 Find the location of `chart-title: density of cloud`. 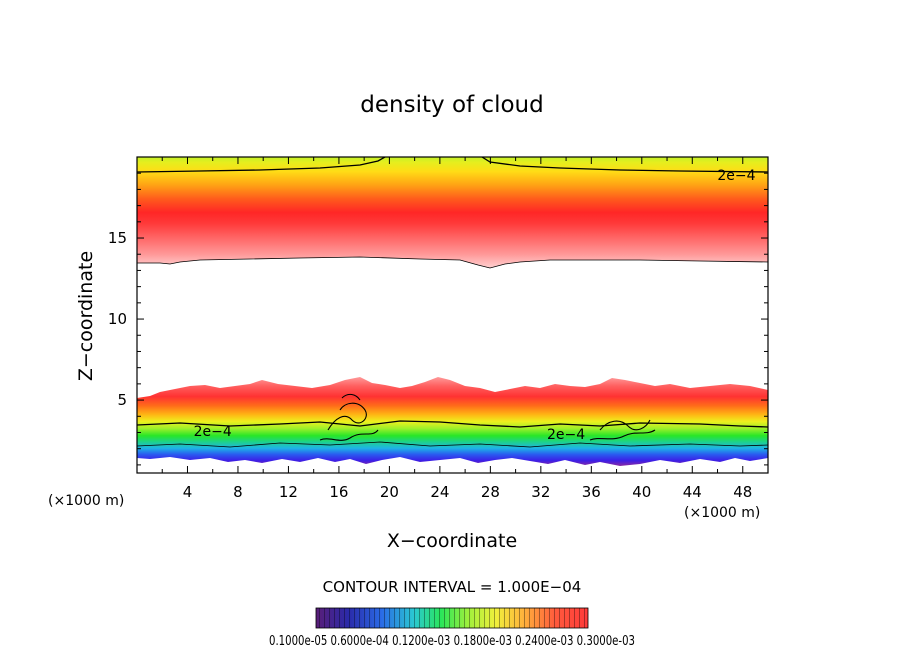

chart-title: density of cloud is located at coordinates (451, 105).